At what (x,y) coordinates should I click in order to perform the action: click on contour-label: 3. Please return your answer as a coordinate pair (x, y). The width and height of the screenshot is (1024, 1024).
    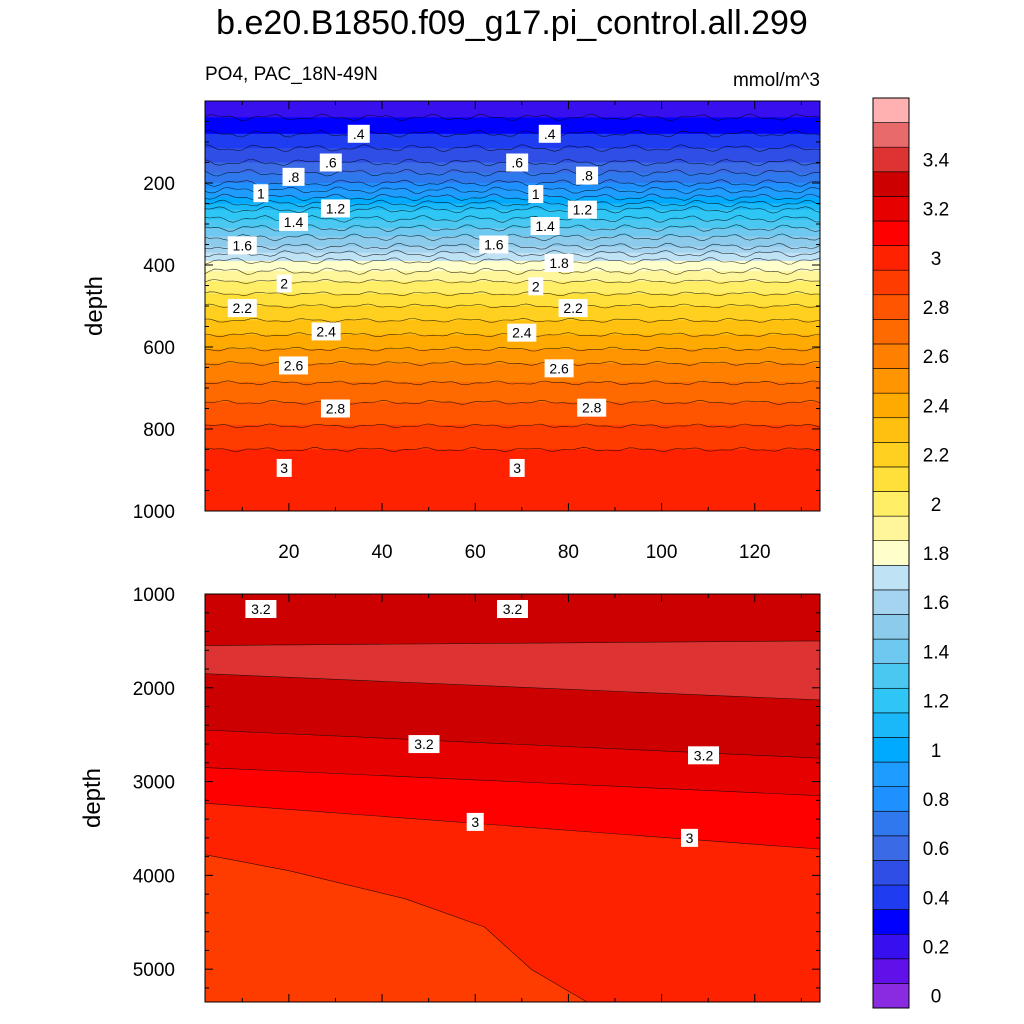
    Looking at the image, I should click on (517, 467).